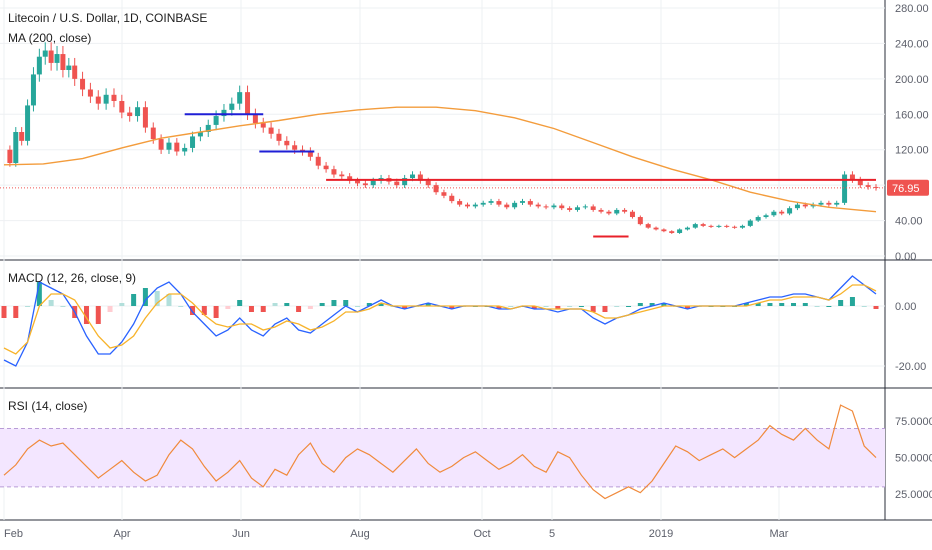 This screenshot has width=932, height=550. Describe the element at coordinates (912, 80) in the screenshot. I see `price-tick-label: 200.00` at that location.